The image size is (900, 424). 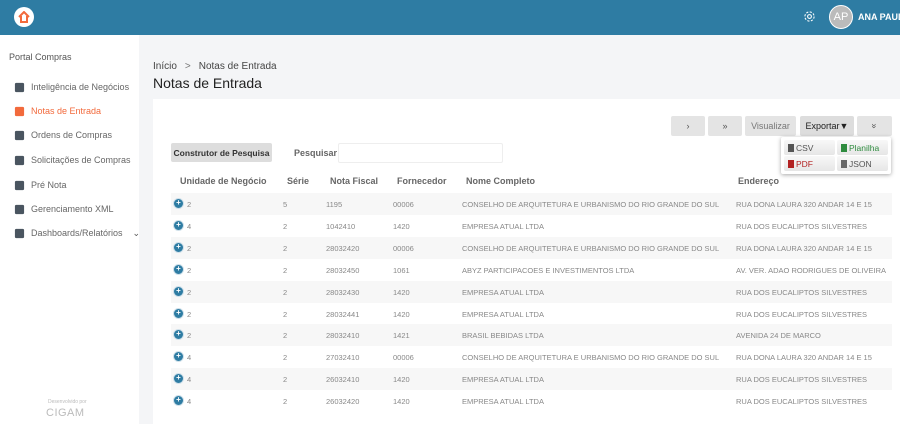 What do you see at coordinates (879, 17) in the screenshot?
I see `user-name: ANA PAULA` at bounding box center [879, 17].